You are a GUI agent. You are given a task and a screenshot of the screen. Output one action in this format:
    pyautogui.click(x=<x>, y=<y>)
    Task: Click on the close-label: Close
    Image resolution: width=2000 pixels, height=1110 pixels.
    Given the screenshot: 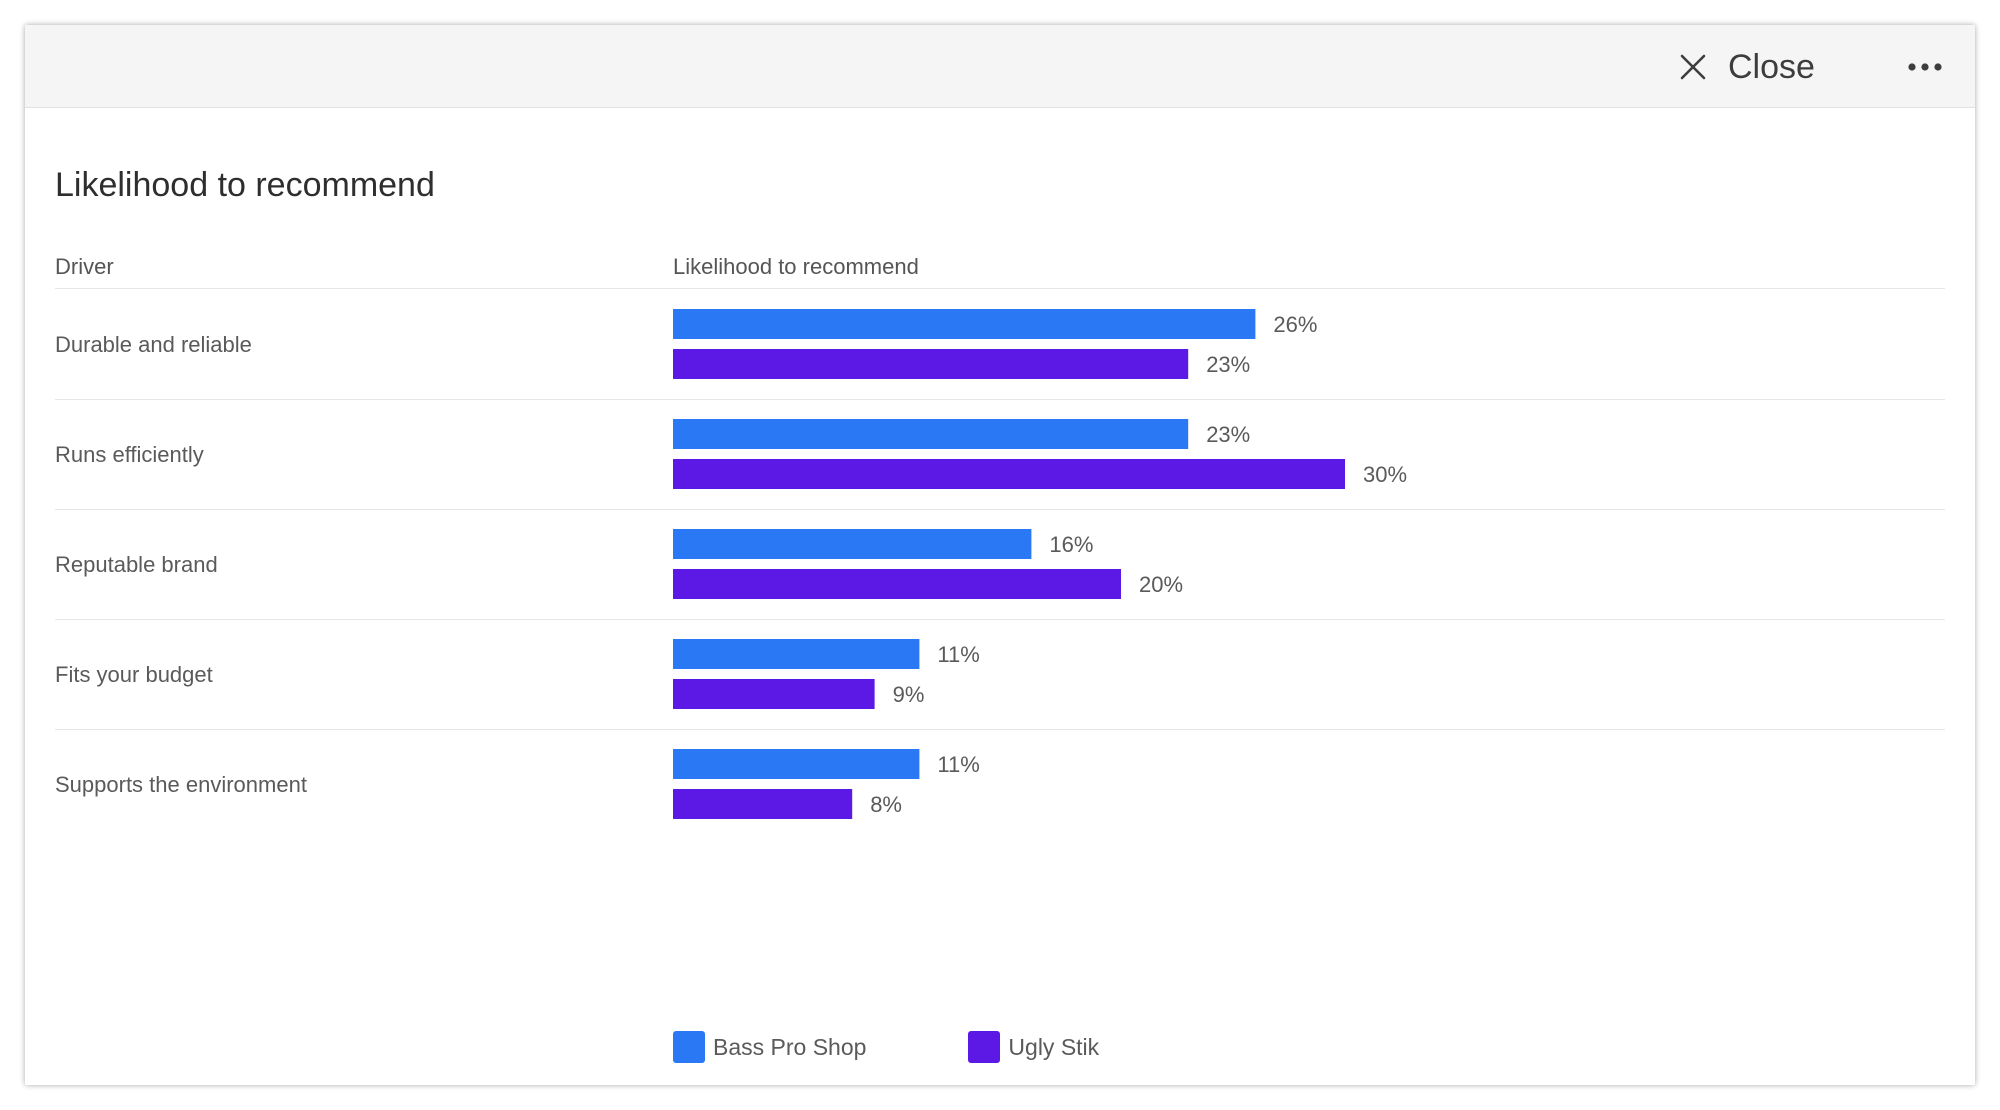 What is the action you would take?
    pyautogui.click(x=1771, y=66)
    